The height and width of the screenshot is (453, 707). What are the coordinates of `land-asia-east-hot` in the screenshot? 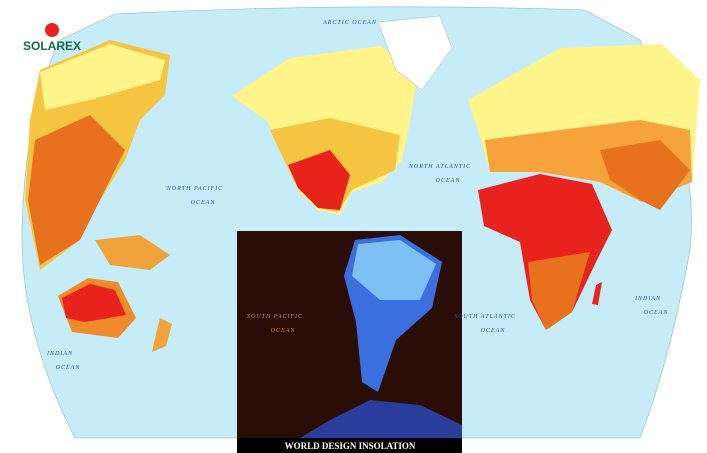 It's located at (76, 190).